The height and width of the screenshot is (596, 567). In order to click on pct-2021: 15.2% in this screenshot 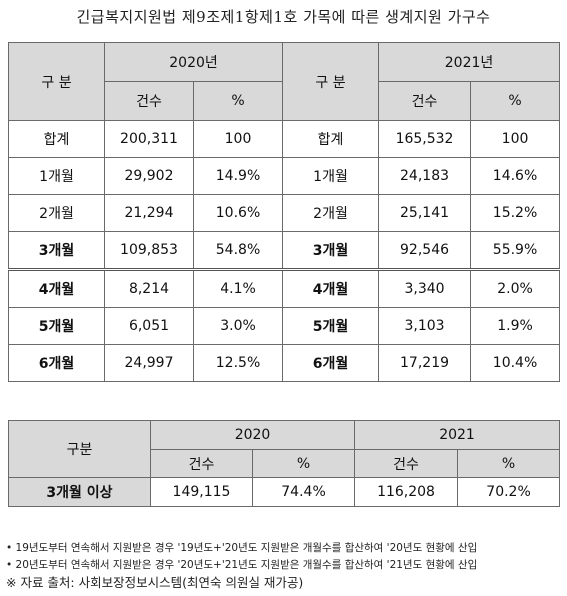, I will do `click(515, 213)`.